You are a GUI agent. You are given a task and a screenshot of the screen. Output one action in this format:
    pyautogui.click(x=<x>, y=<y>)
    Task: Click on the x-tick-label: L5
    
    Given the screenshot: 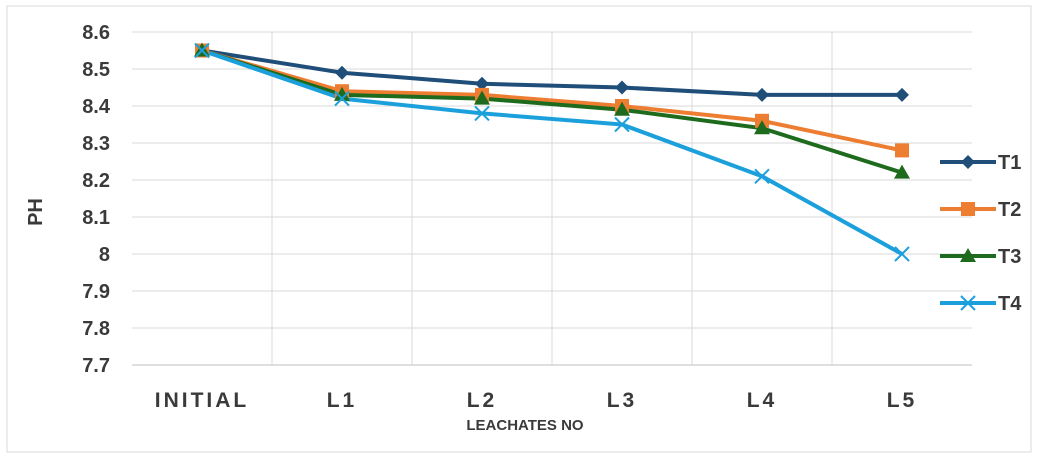 What is the action you would take?
    pyautogui.click(x=902, y=400)
    